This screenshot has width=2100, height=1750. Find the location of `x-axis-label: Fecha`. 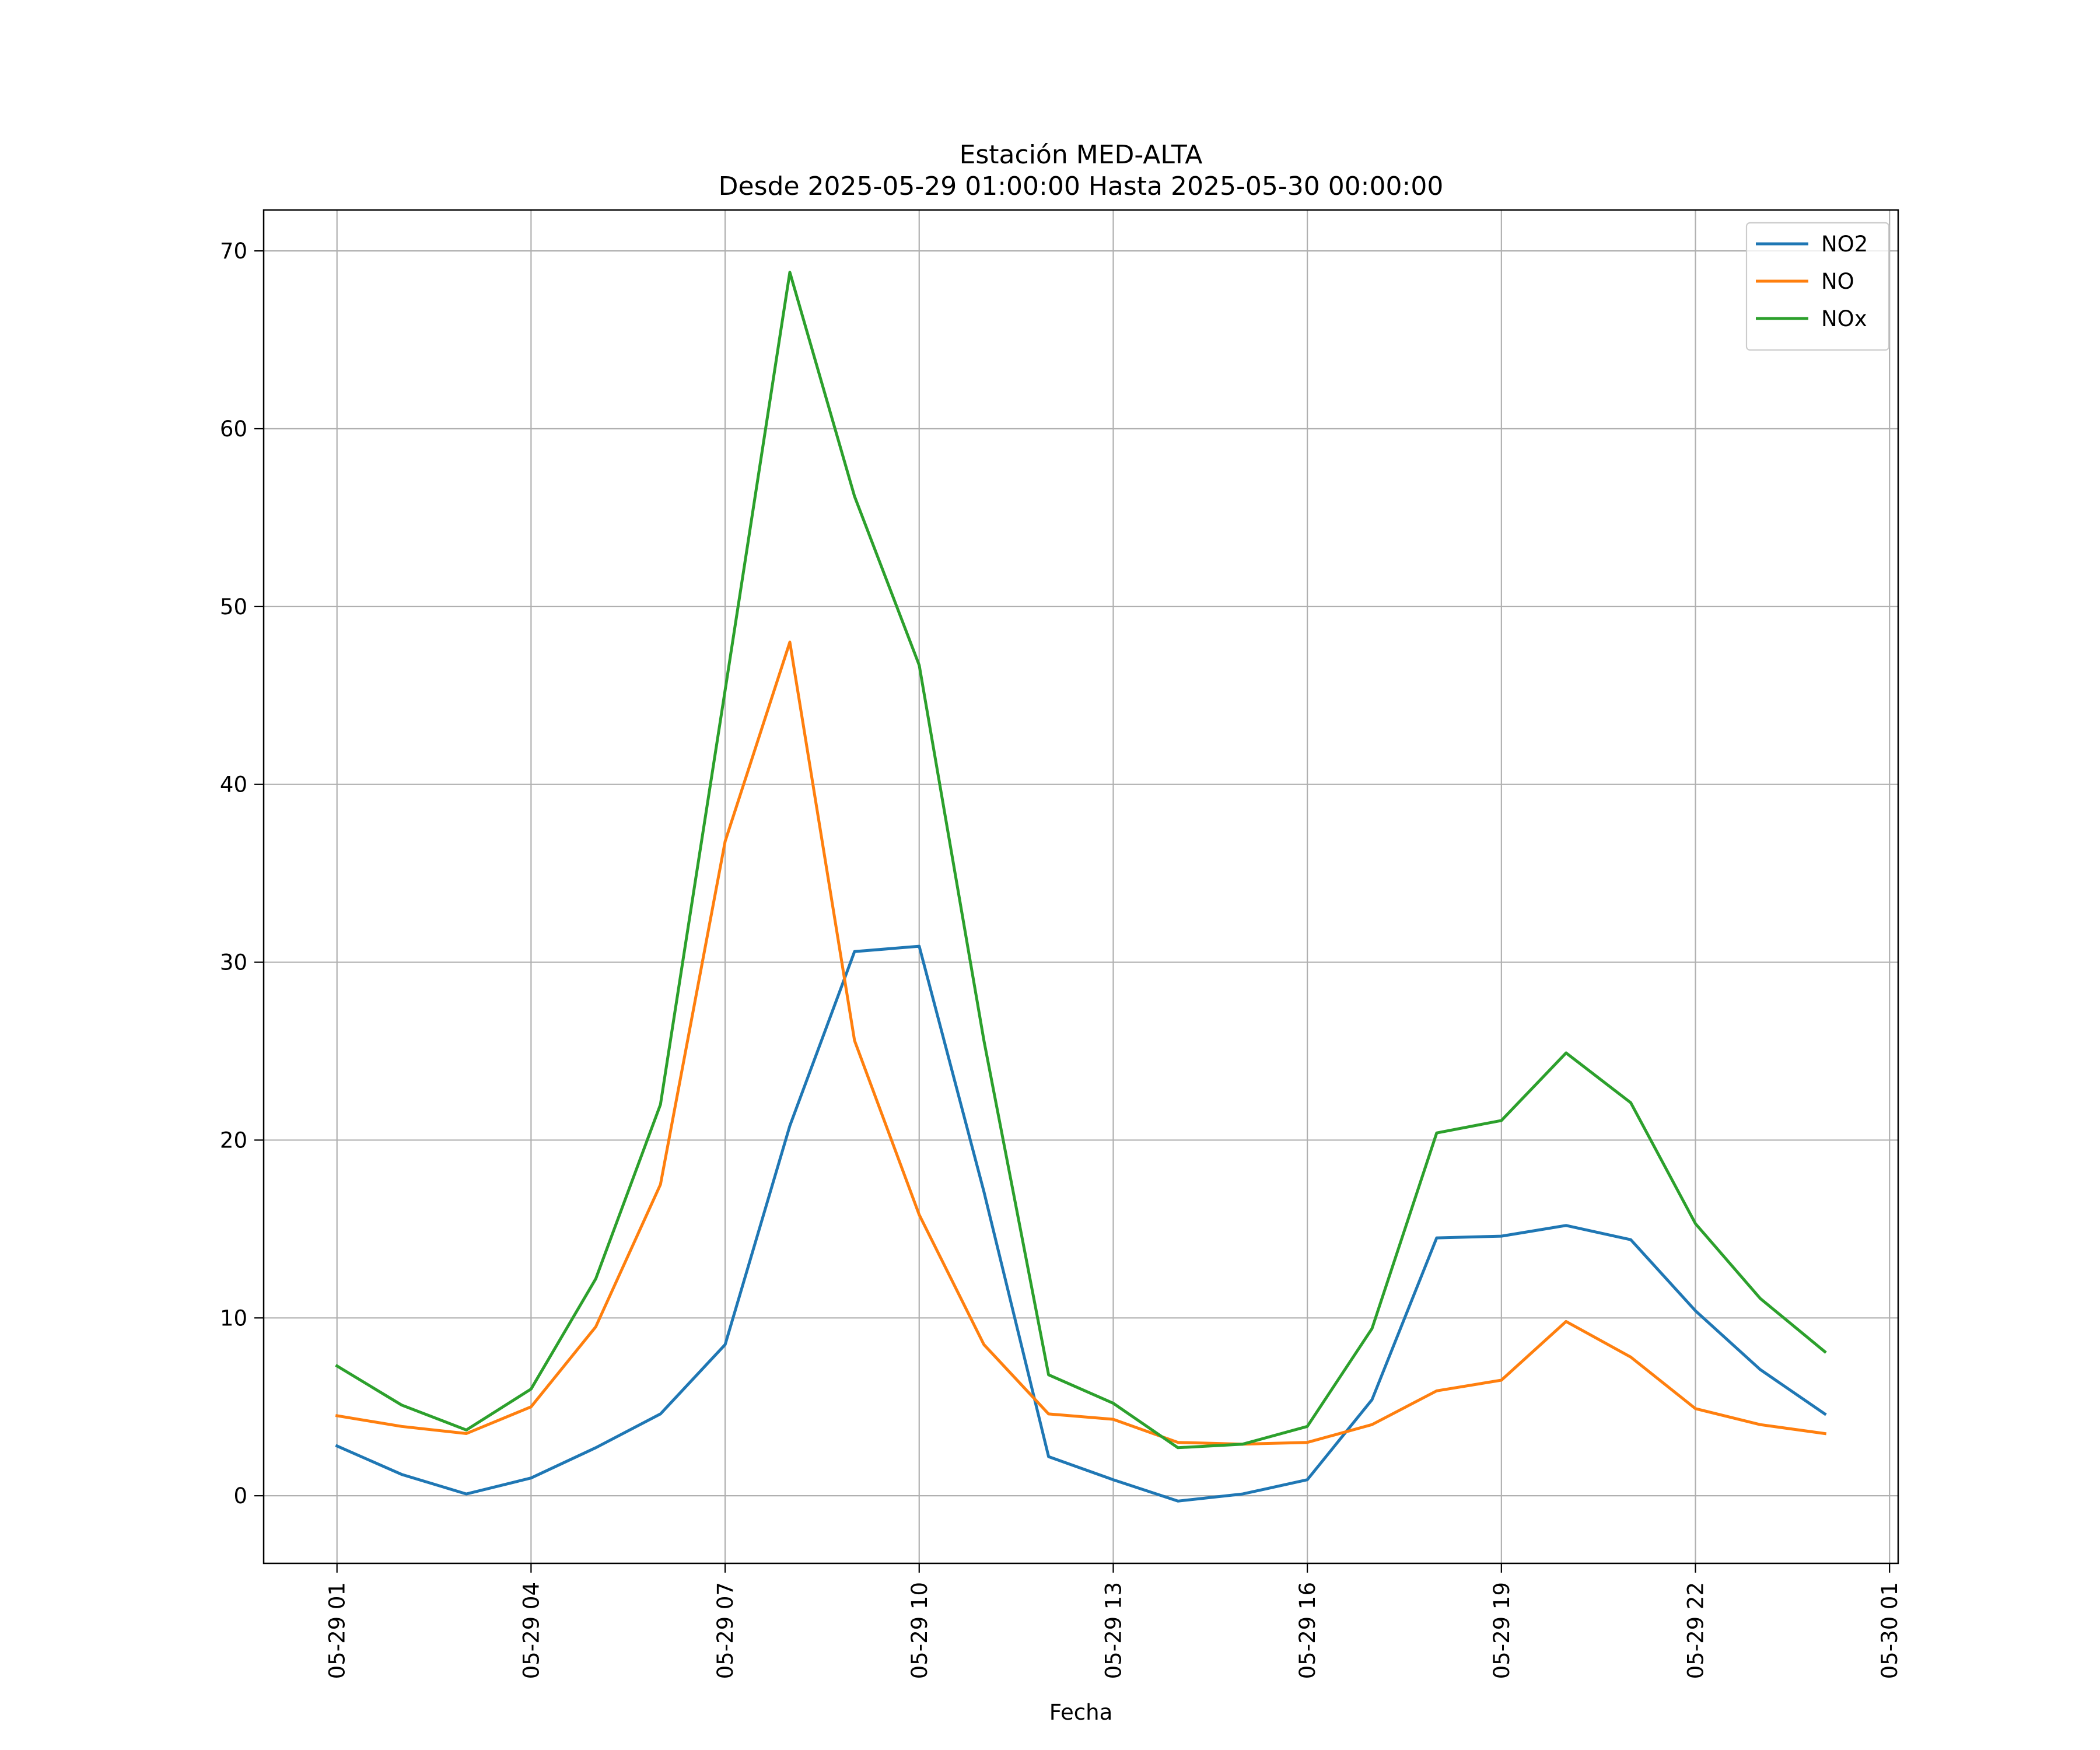

x-axis-label: Fecha is located at coordinates (1081, 1712).